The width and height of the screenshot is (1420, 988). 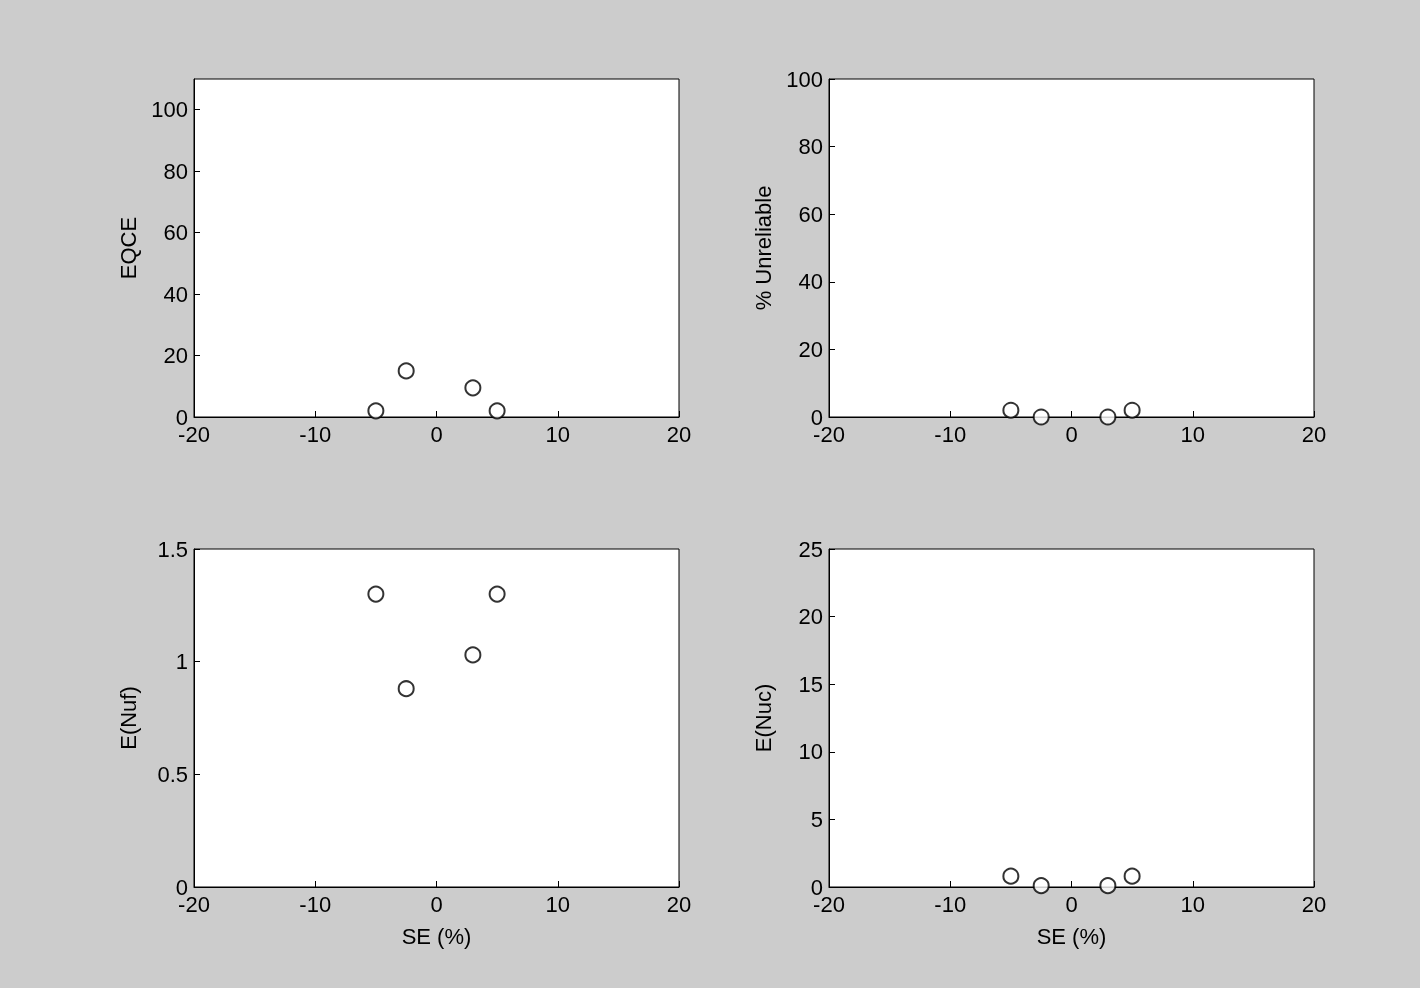 What do you see at coordinates (128, 718) in the screenshot?
I see `y-axis-title: E(Nuf)` at bounding box center [128, 718].